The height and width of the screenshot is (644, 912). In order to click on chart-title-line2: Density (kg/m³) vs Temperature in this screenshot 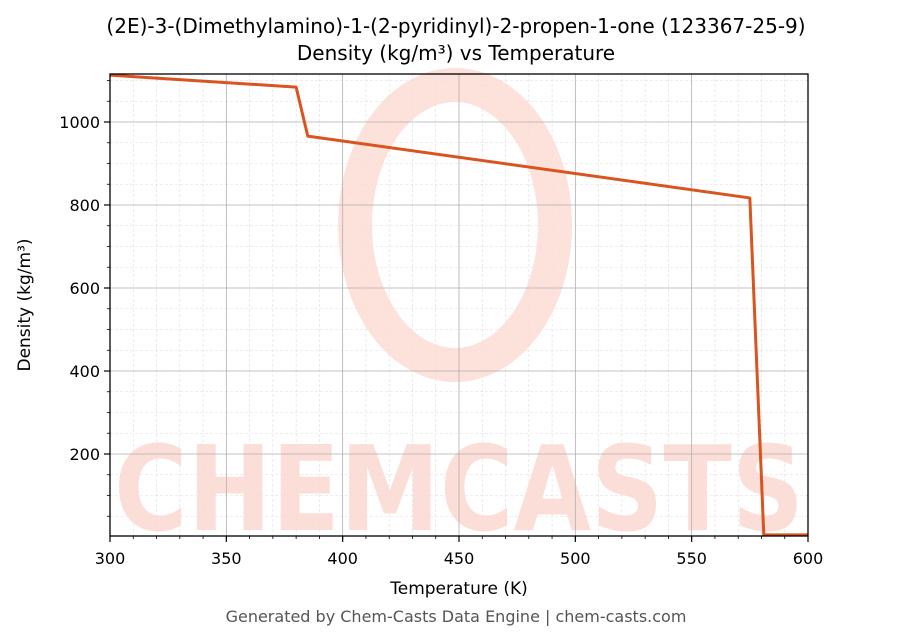, I will do `click(456, 53)`.